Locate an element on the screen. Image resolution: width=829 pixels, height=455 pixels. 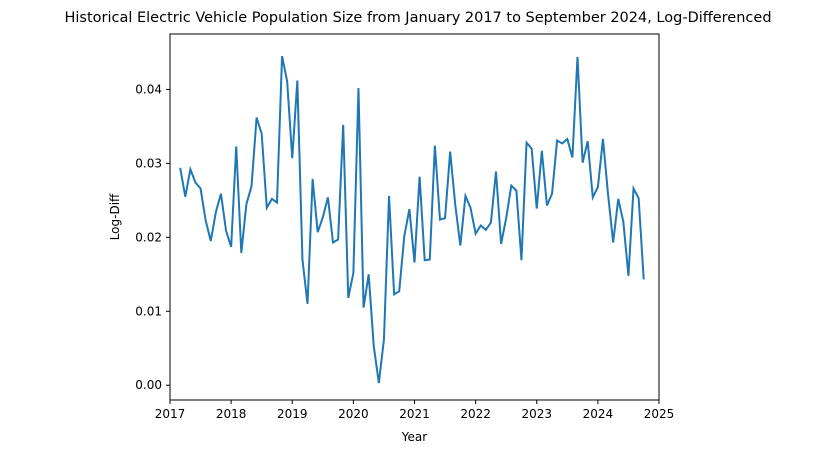
x-tick-label: 2017 is located at coordinates (170, 414).